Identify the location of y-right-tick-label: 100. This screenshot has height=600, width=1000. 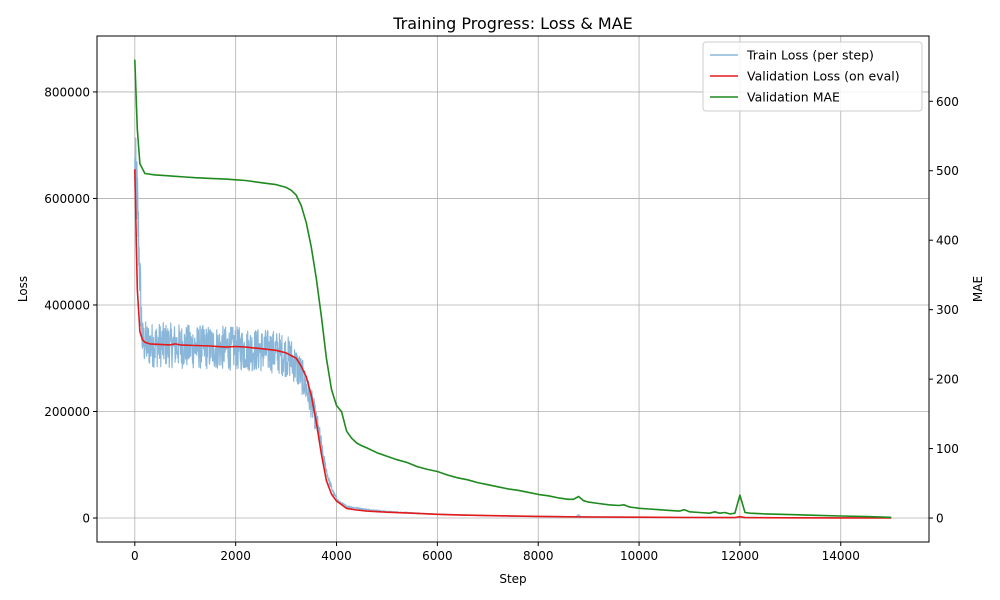
(947, 449).